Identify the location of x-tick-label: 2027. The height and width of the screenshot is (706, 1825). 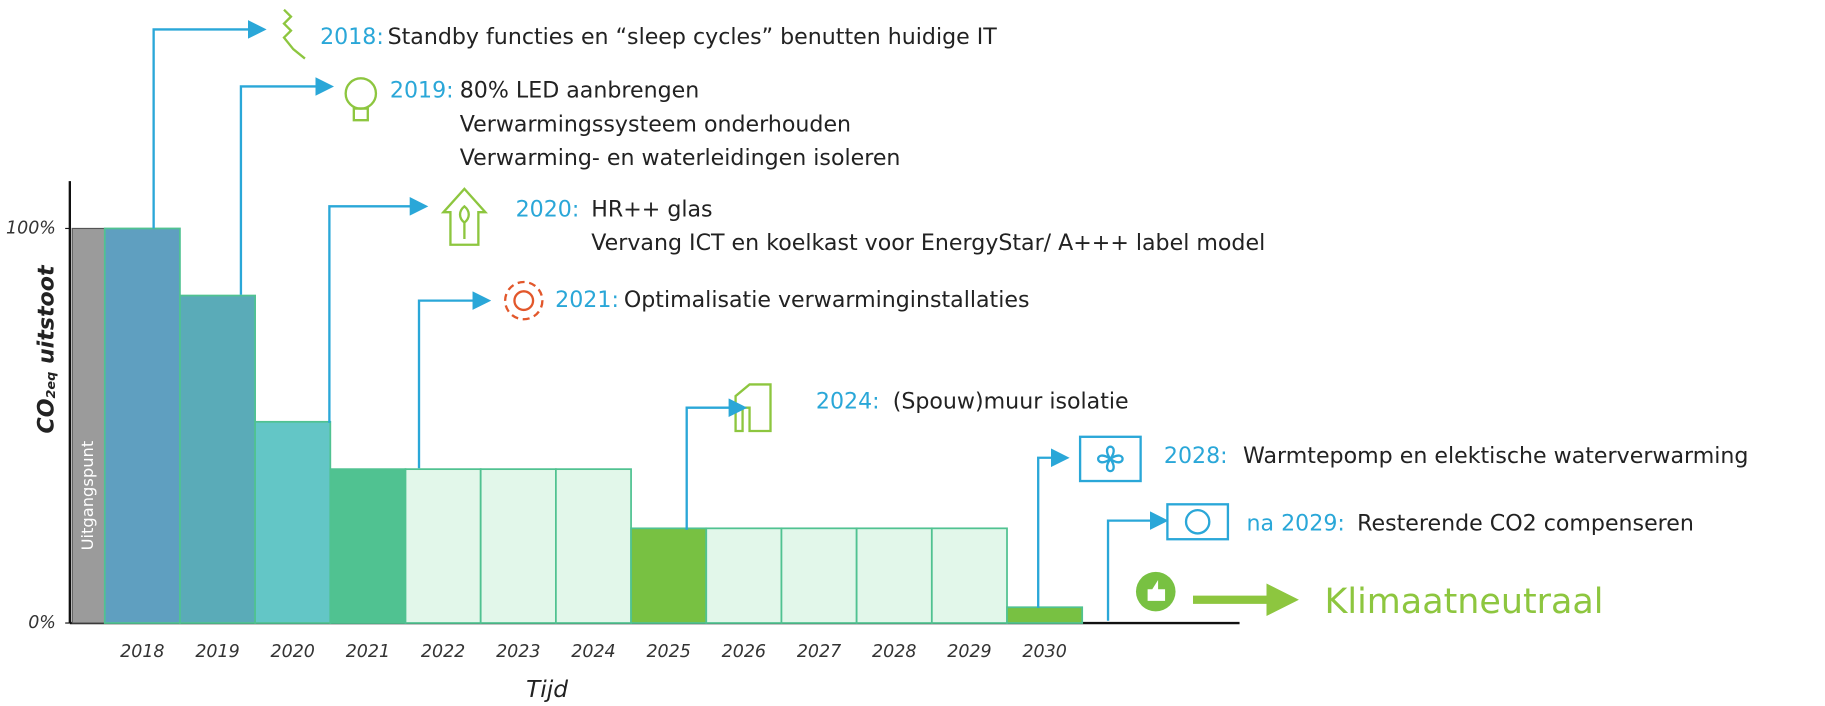
(819, 652).